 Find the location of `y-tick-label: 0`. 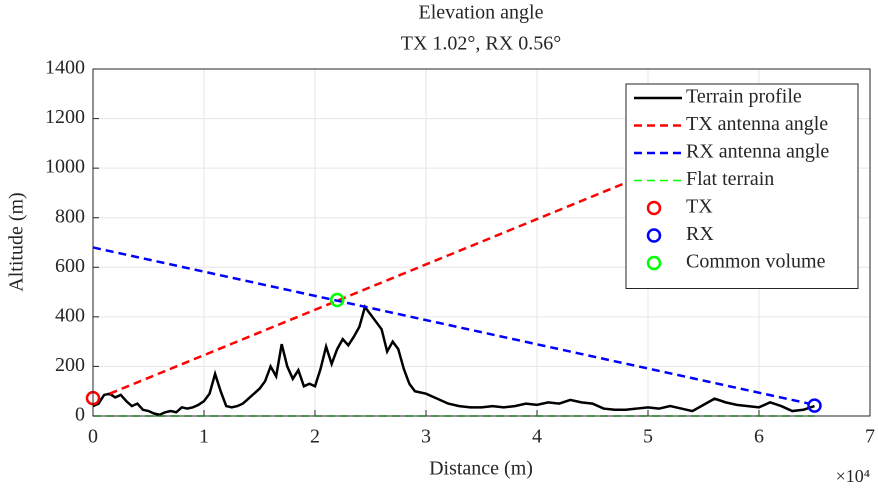

y-tick-label: 0 is located at coordinates (80, 415).